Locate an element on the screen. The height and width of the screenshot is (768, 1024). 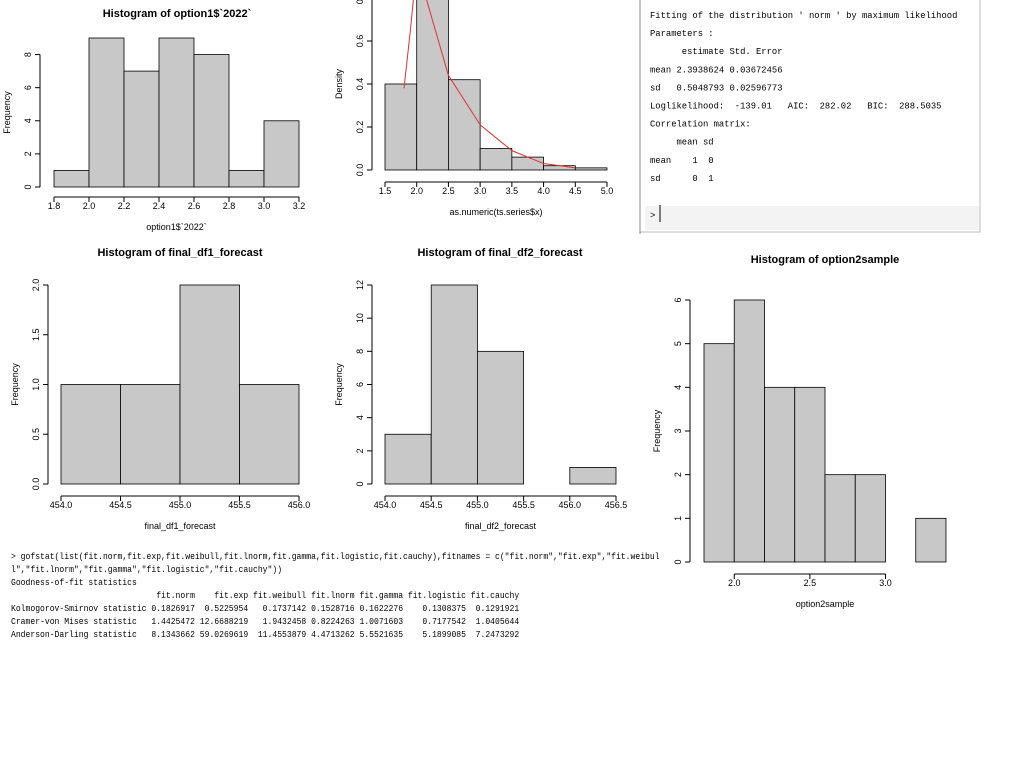
chart-title: Histogram of final_df2_forecast is located at coordinates (499, 253).